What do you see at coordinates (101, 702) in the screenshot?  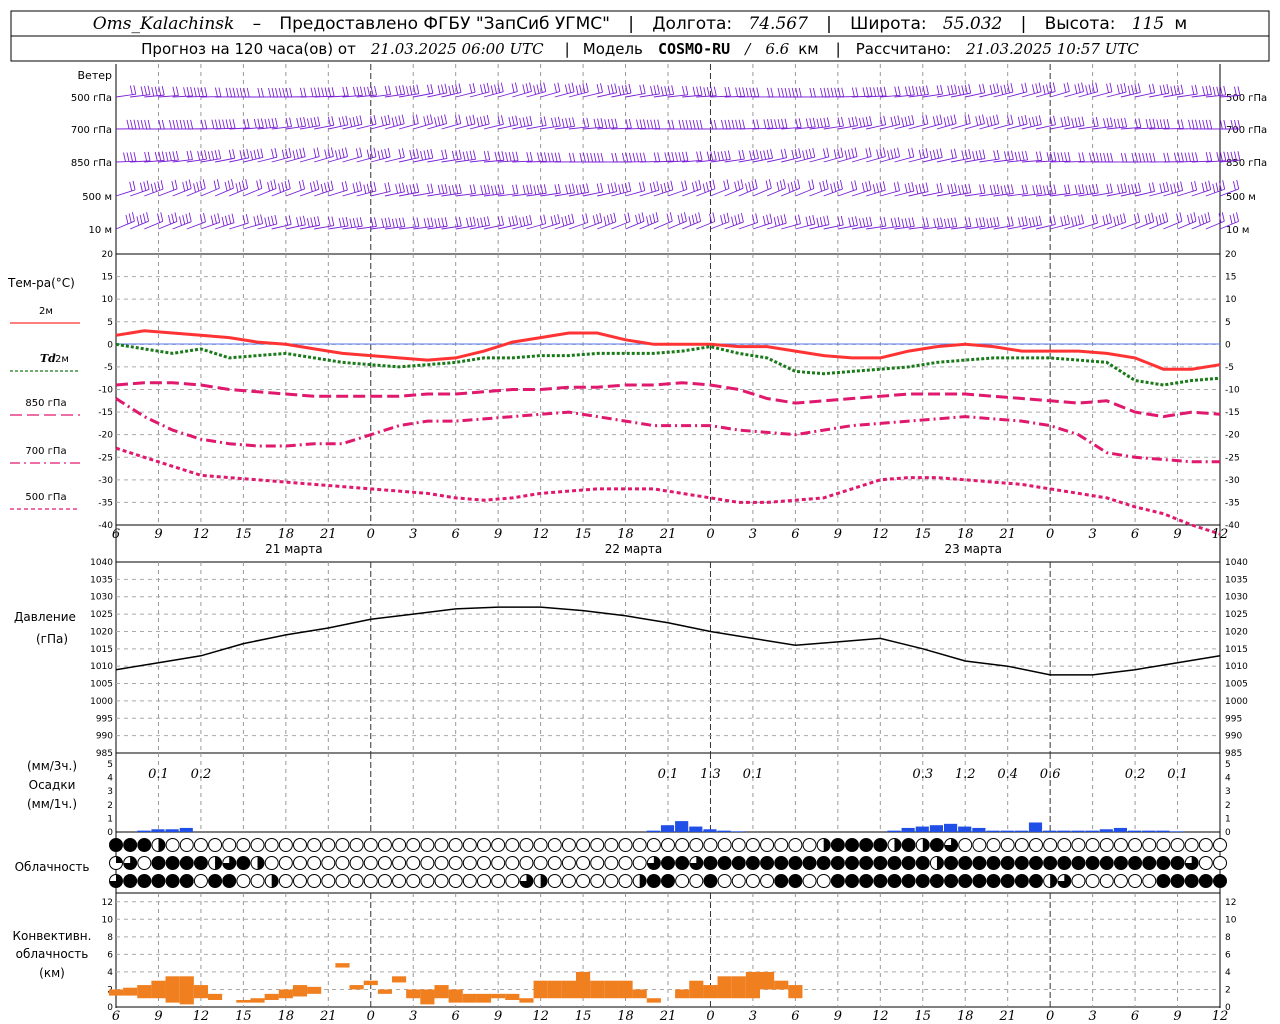 I see `pressure-tick-label: 1000` at bounding box center [101, 702].